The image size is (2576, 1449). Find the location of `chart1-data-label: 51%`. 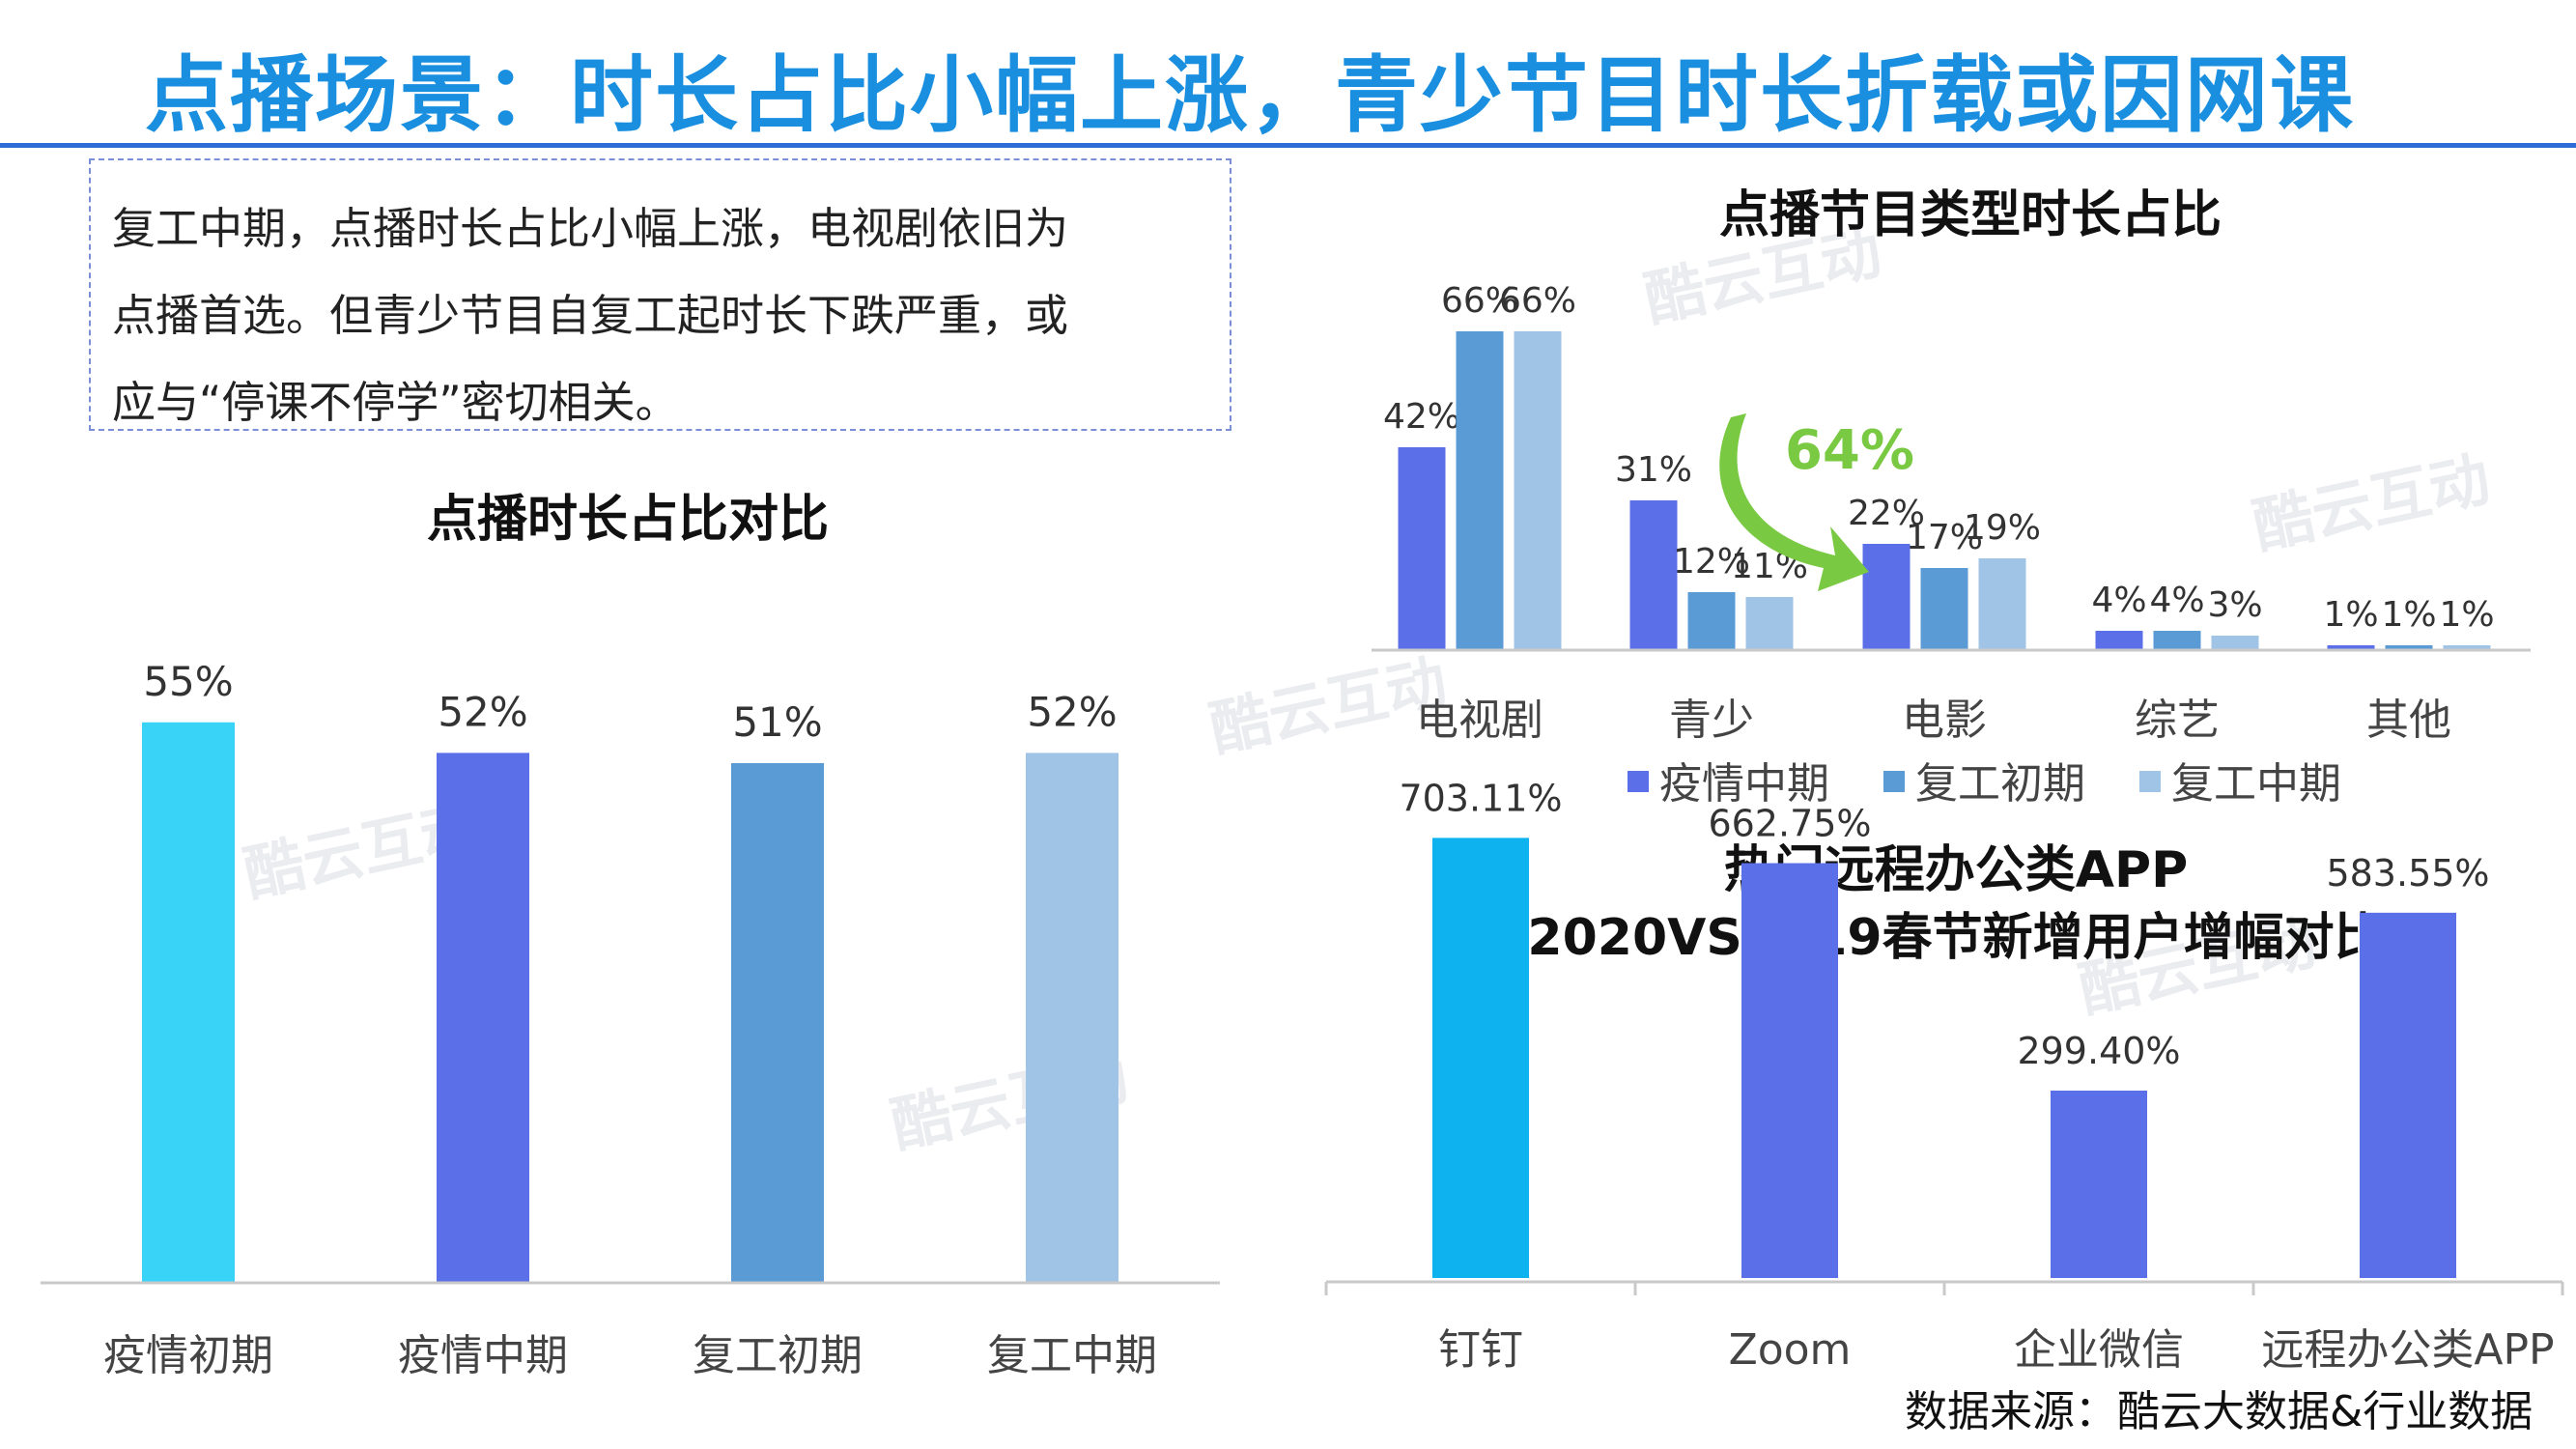

chart1-data-label: 51% is located at coordinates (777, 722).